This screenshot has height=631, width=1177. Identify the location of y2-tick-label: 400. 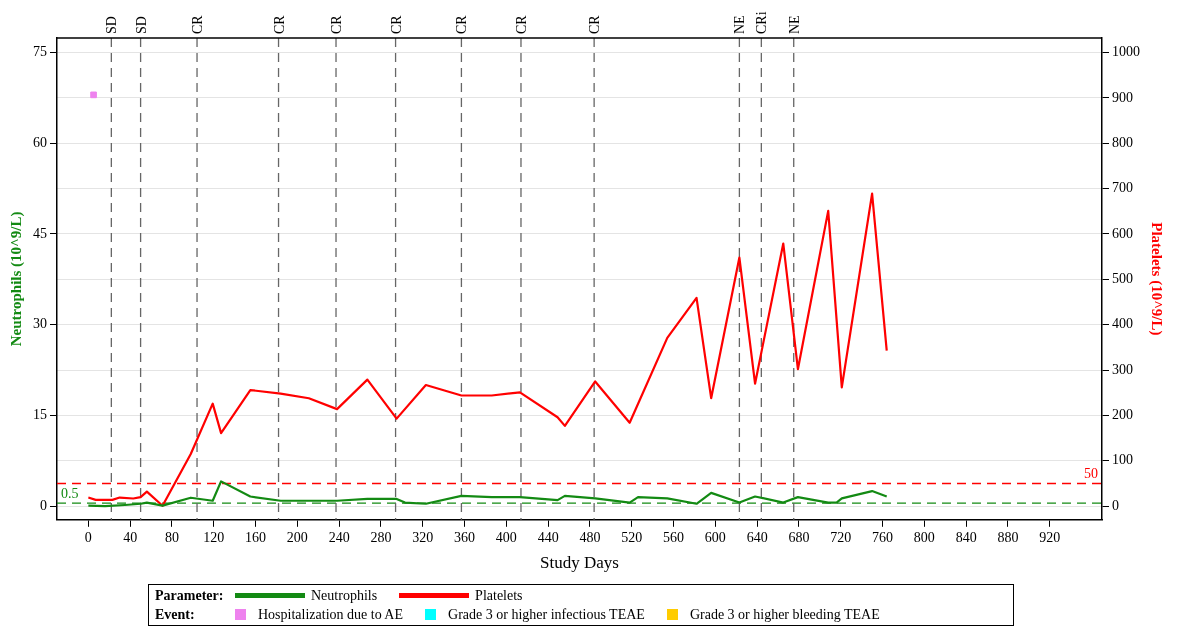
(1122, 324).